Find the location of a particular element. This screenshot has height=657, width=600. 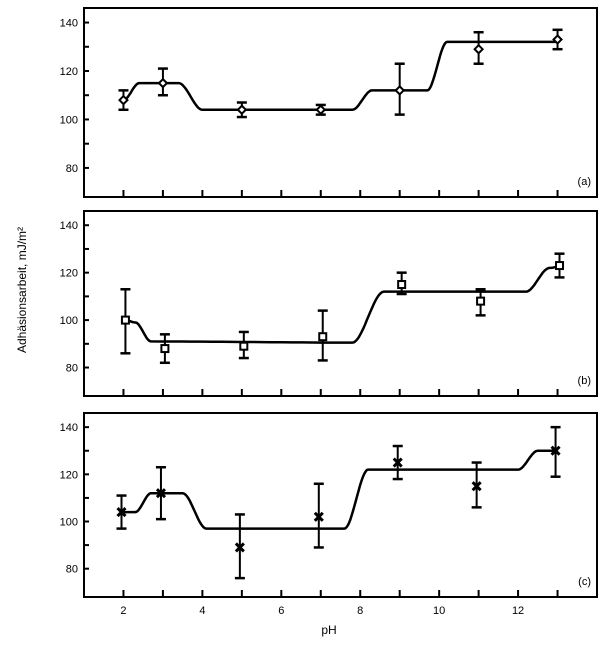

panel-label: (b) is located at coordinates (584, 381).